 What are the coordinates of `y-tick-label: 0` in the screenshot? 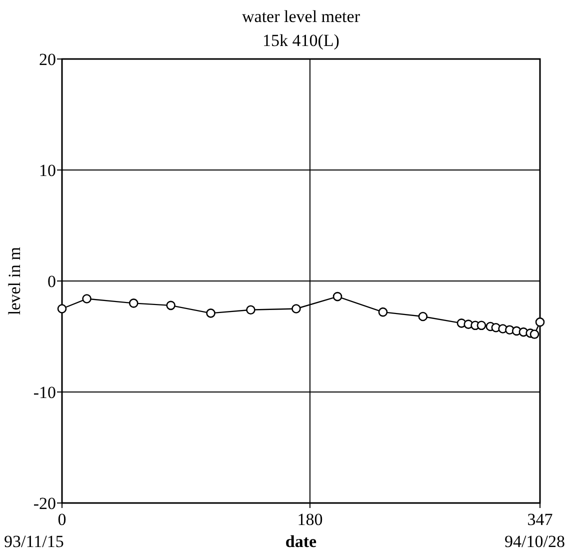 It's located at (52, 281).